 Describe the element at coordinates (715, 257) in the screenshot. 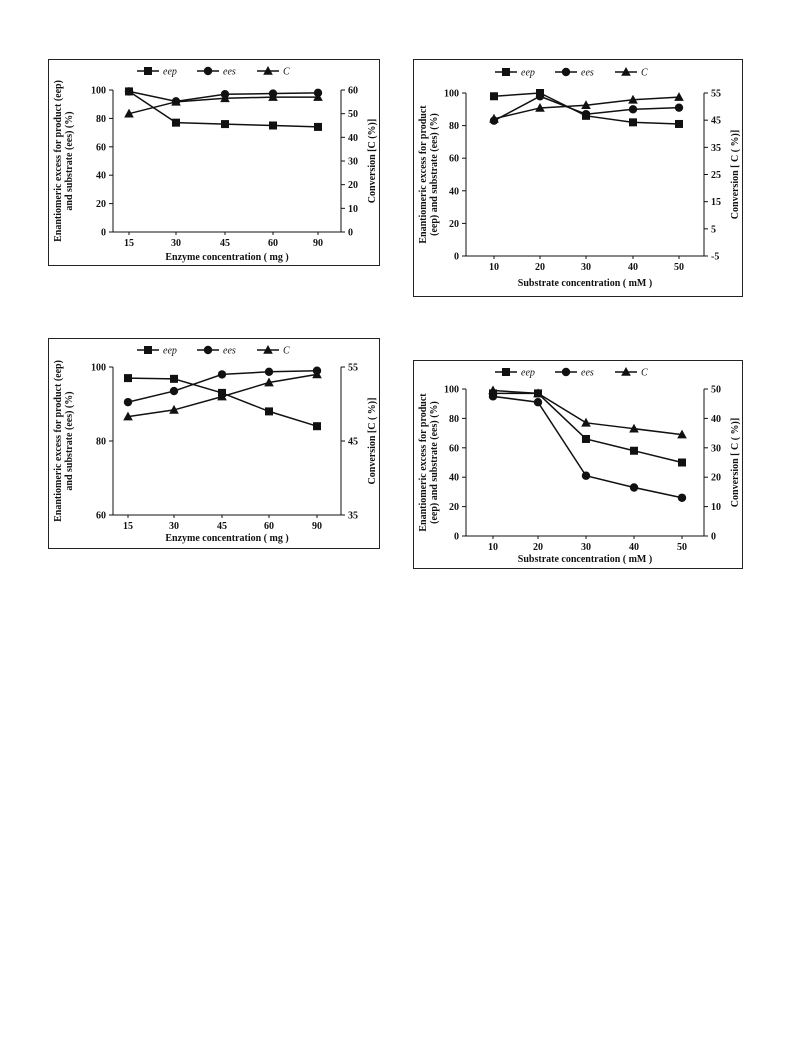

I see `y-tick-label-right: -5` at that location.